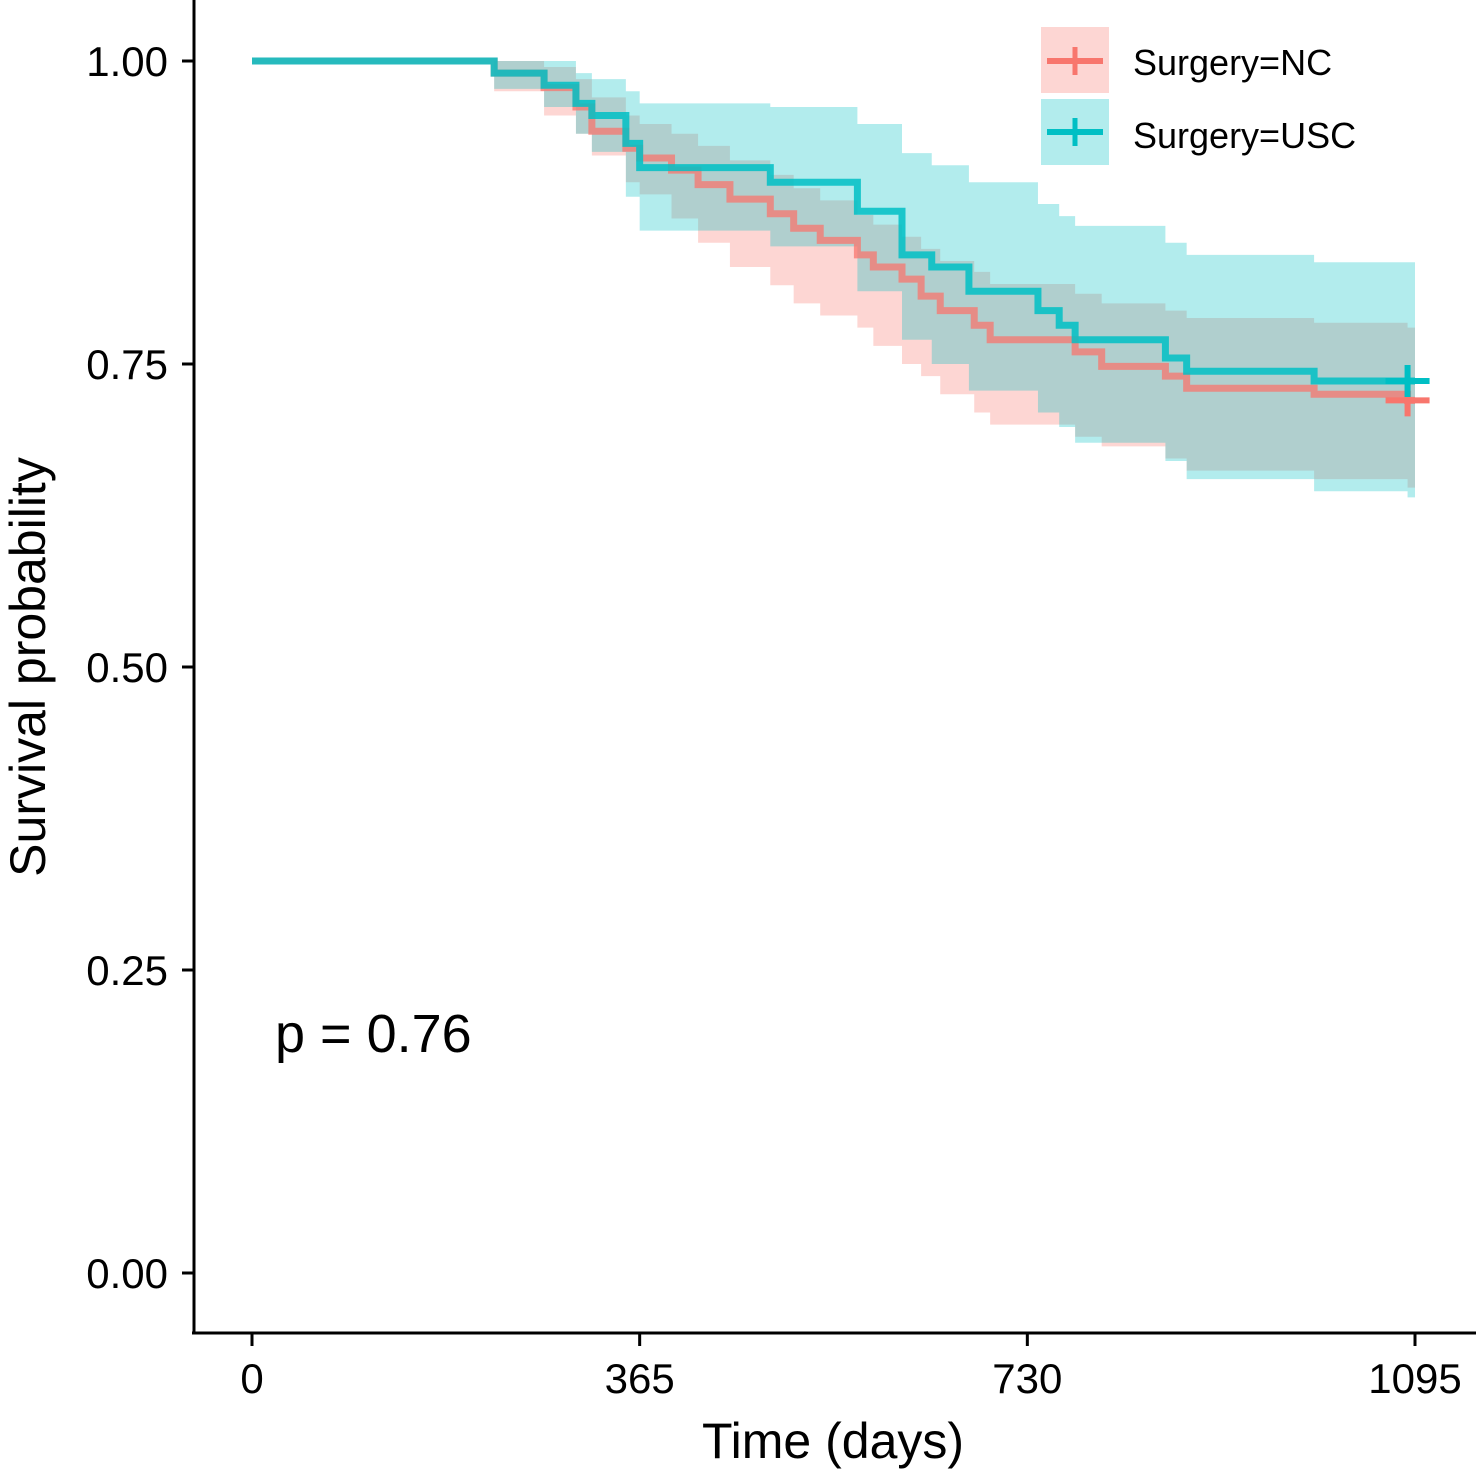  What do you see at coordinates (1244, 135) in the screenshot?
I see `legend-label-usc: Surgery=USC` at bounding box center [1244, 135].